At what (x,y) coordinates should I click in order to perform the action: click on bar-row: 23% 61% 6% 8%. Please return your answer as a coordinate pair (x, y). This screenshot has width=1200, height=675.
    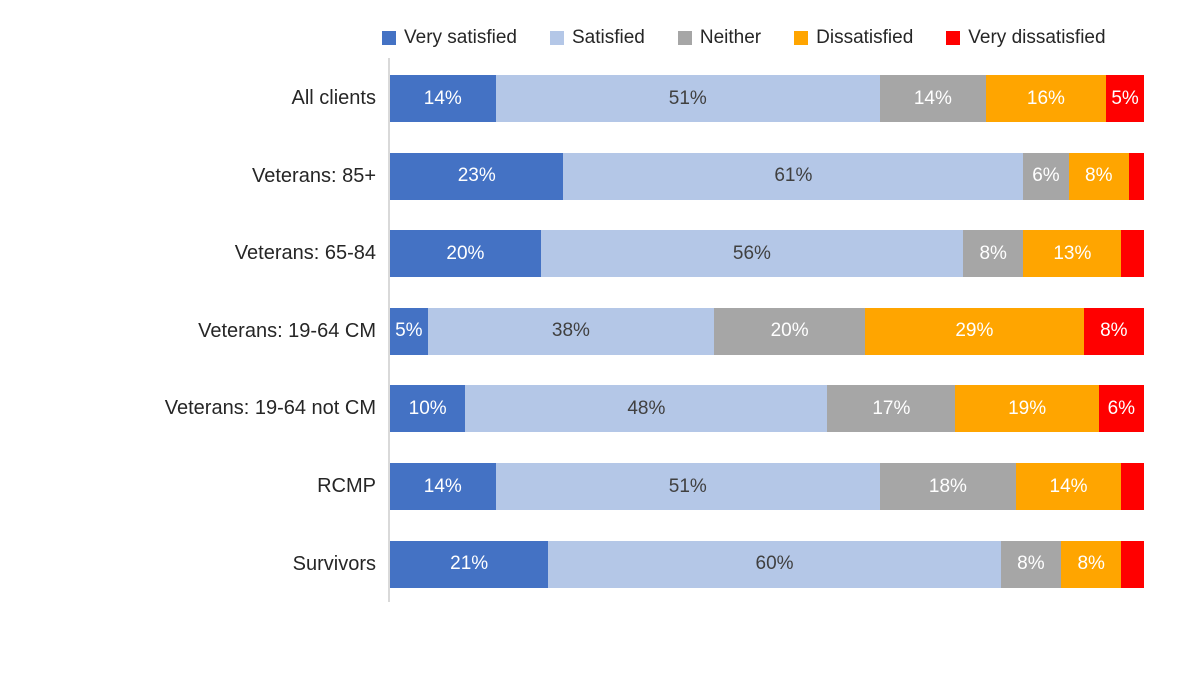
    Looking at the image, I should click on (767, 176).